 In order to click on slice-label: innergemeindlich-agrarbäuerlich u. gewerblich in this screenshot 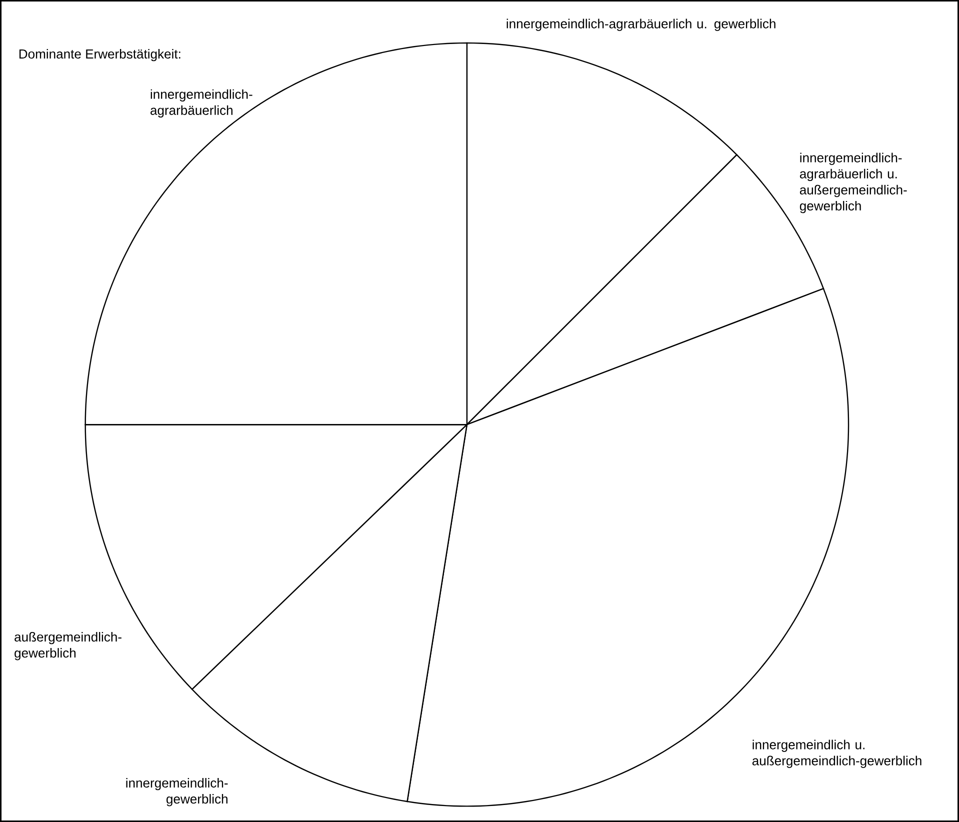, I will do `click(641, 24)`.